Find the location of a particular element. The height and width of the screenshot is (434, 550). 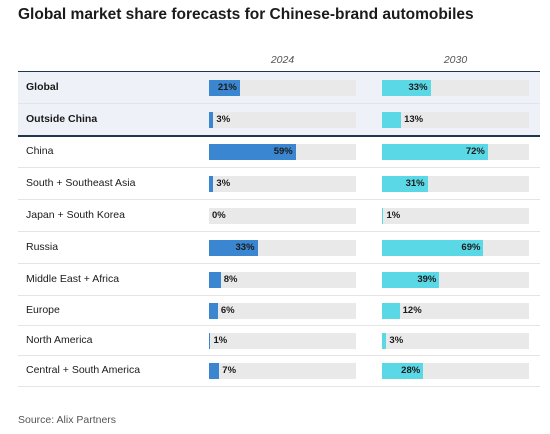

bar-track: 72% is located at coordinates (455, 151).